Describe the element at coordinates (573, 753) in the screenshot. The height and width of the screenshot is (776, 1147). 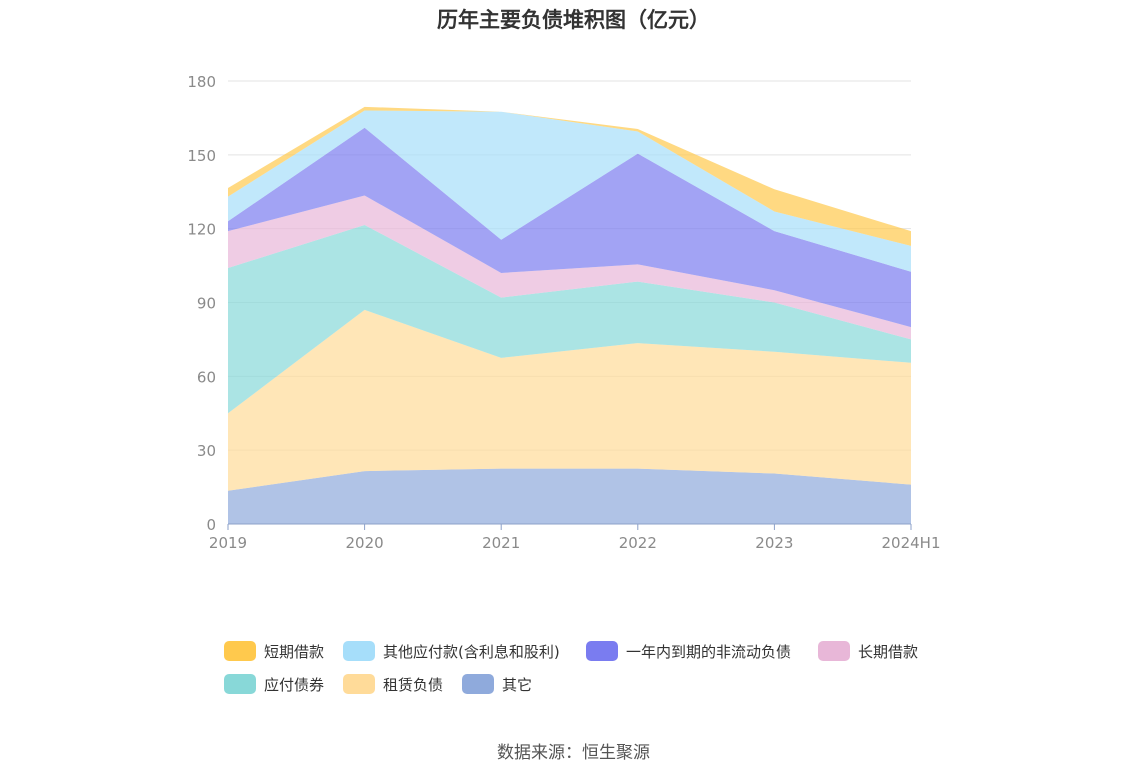
I see `data-source: 数据来源：恒生聚源` at that location.